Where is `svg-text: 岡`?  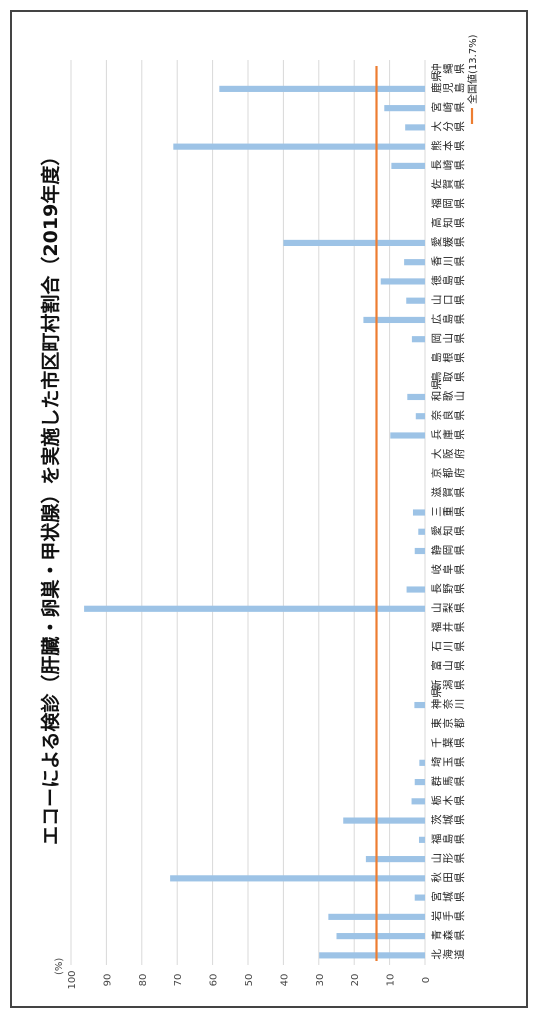
svg-text: 岡 is located at coordinates (449, 550).